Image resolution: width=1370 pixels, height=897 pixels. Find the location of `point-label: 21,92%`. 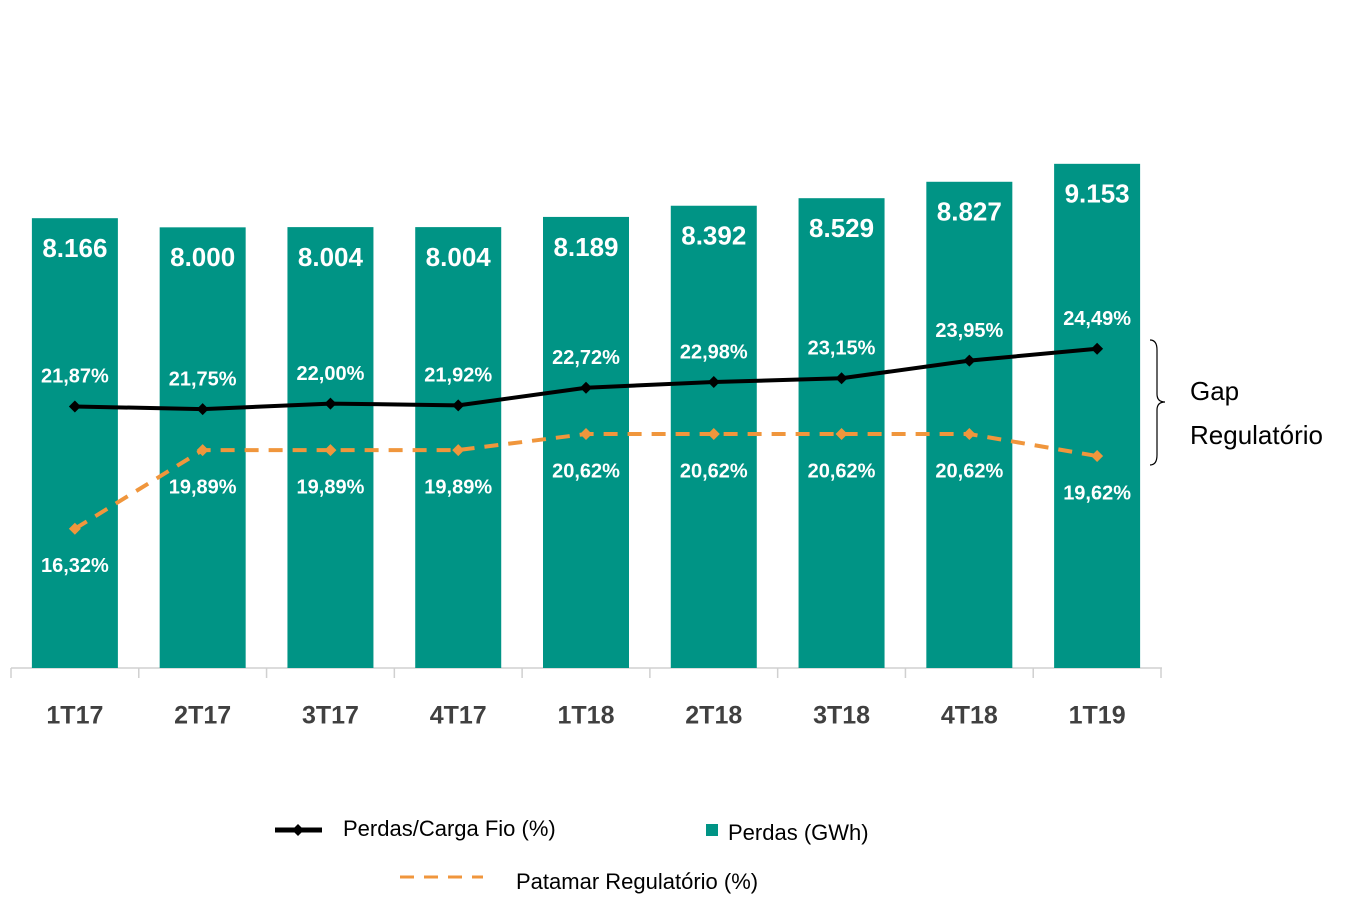

point-label: 21,92% is located at coordinates (458, 376).